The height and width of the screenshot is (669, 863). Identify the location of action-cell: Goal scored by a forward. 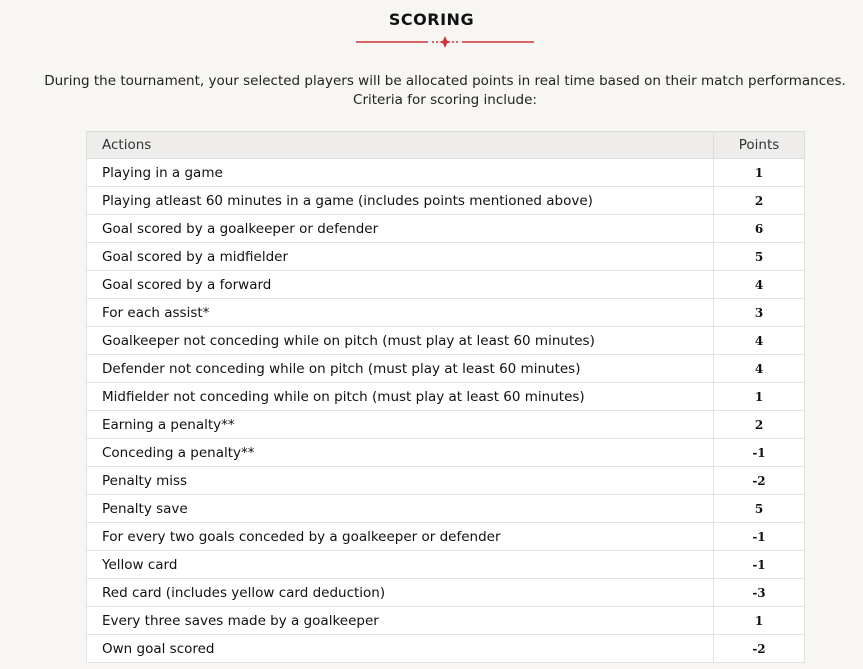
(400, 284).